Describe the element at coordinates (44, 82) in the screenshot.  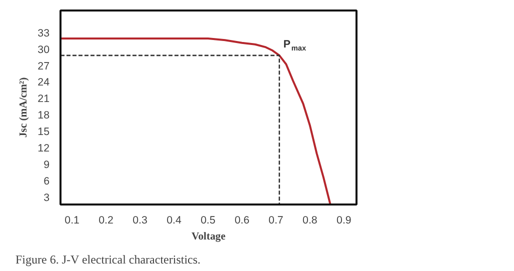
I see `y-tick-label: 24` at that location.